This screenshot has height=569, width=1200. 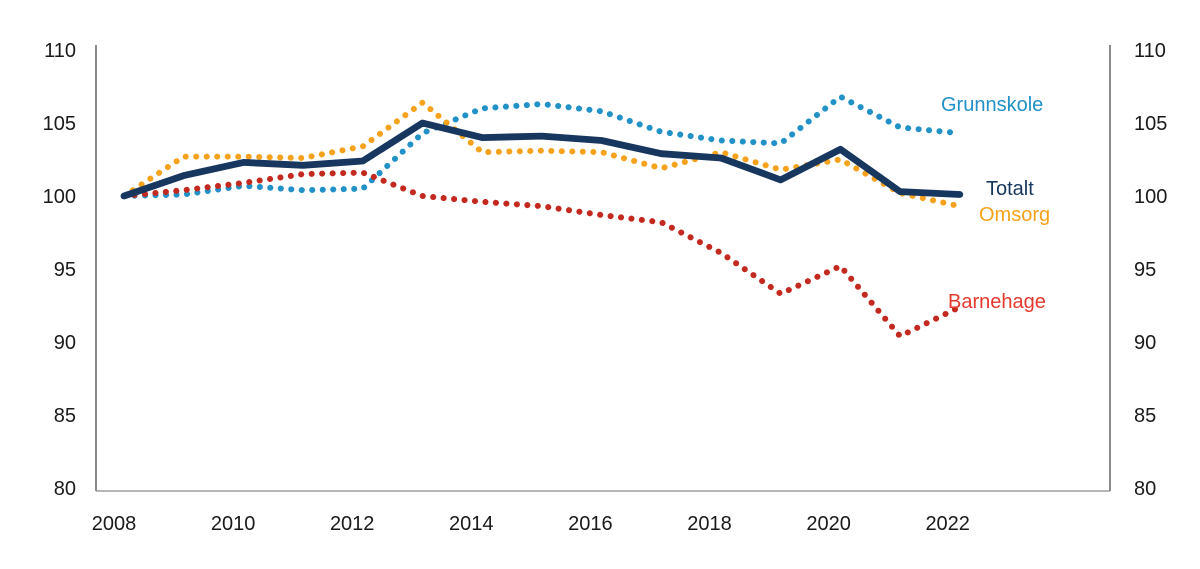 What do you see at coordinates (1015, 215) in the screenshot?
I see `series-label-omsorg: Omsorg` at bounding box center [1015, 215].